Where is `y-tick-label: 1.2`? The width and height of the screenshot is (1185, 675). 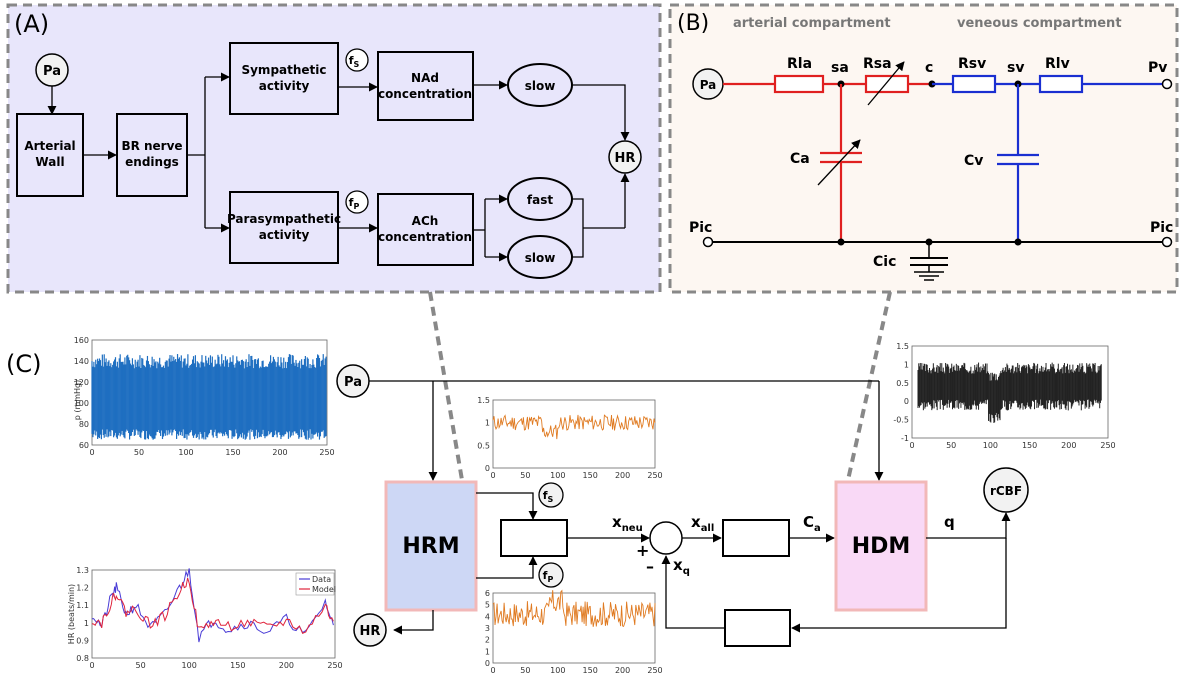
y-tick-label: 1.2 is located at coordinates (82, 588).